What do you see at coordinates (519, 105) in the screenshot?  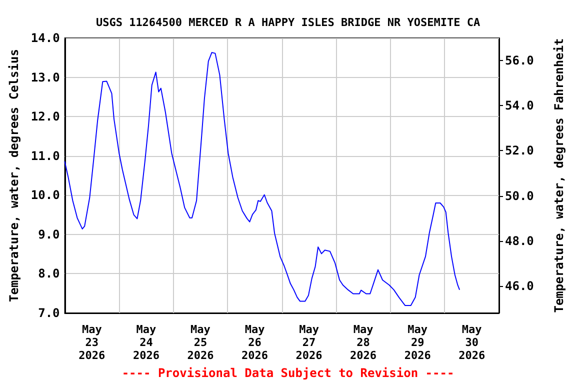 I see `y2-tick-label: 54.0` at bounding box center [519, 105].